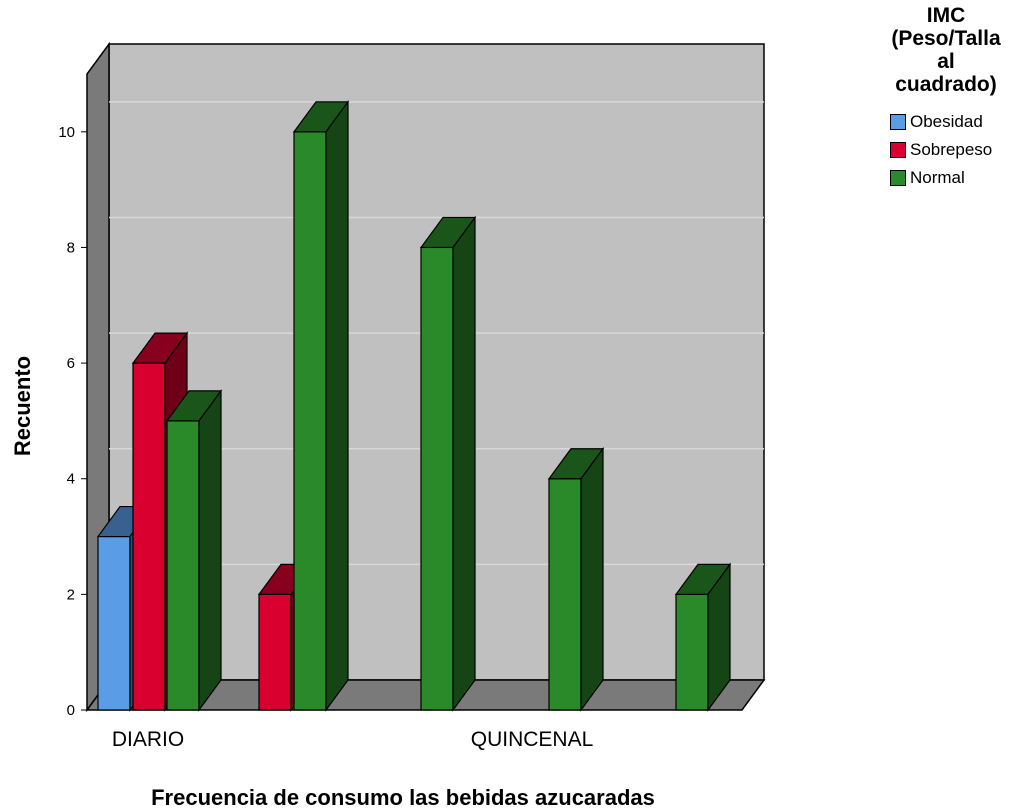  What do you see at coordinates (72, 421) in the screenshot?
I see `y-axis-ticks: 0 2 4 6 8 10` at bounding box center [72, 421].